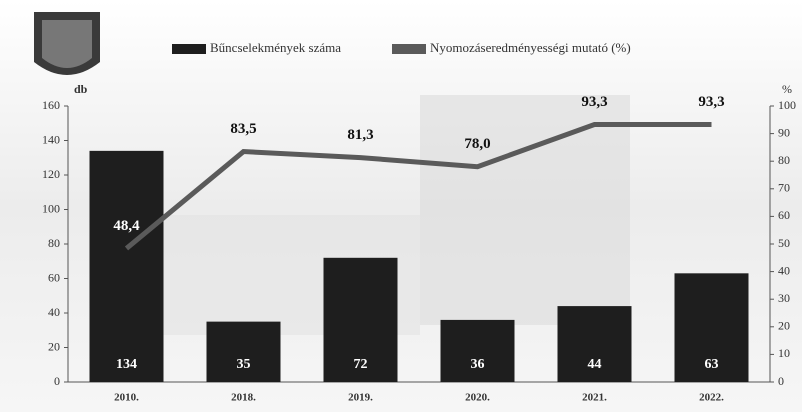 This screenshot has width=802, height=412. Describe the element at coordinates (67, 44) in the screenshot. I see `logo-inner` at that location.